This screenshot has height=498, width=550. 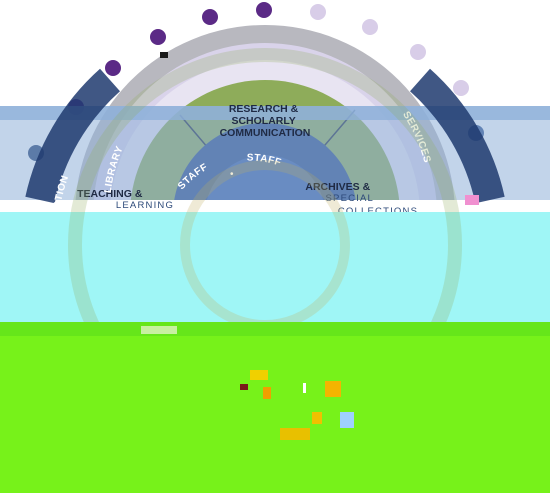 What do you see at coordinates (265, 121) in the screenshot?
I see `research-label: RESEARCH & SCHOLARLY COMMUNICATION` at bounding box center [265, 121].